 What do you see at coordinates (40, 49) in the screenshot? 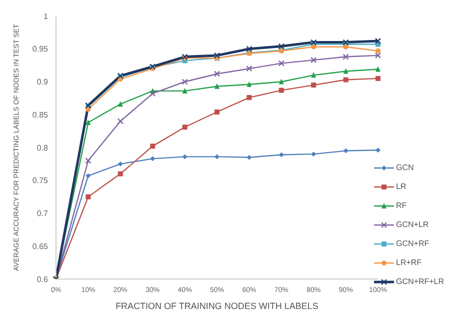
I see `y-tick-label: 0.95` at bounding box center [40, 49].